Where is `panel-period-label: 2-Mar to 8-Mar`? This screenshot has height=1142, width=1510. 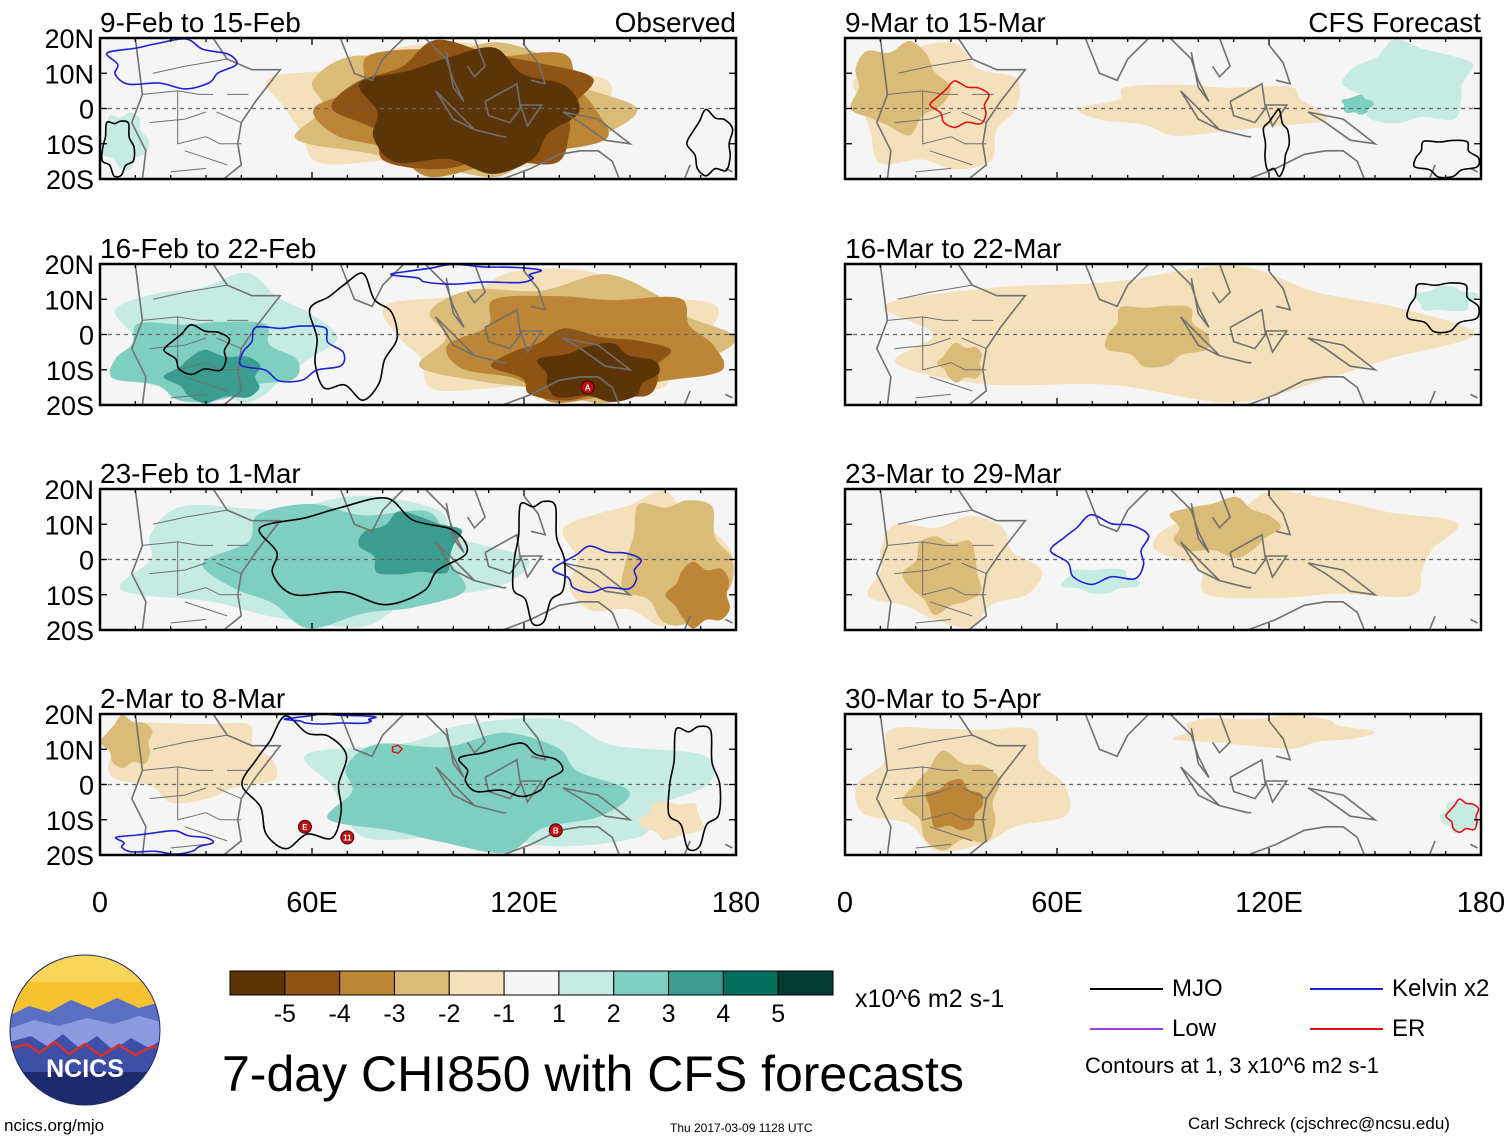 panel-period-label: 2-Mar to 8-Mar is located at coordinates (192, 698).